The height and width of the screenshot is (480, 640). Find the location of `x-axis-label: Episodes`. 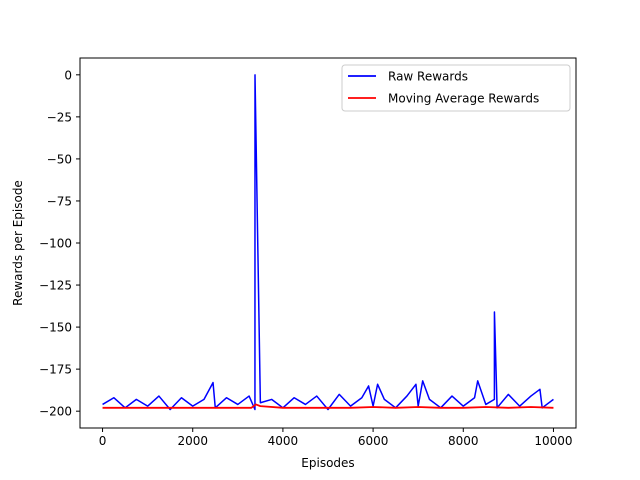

x-axis-label: Episodes is located at coordinates (327, 463).